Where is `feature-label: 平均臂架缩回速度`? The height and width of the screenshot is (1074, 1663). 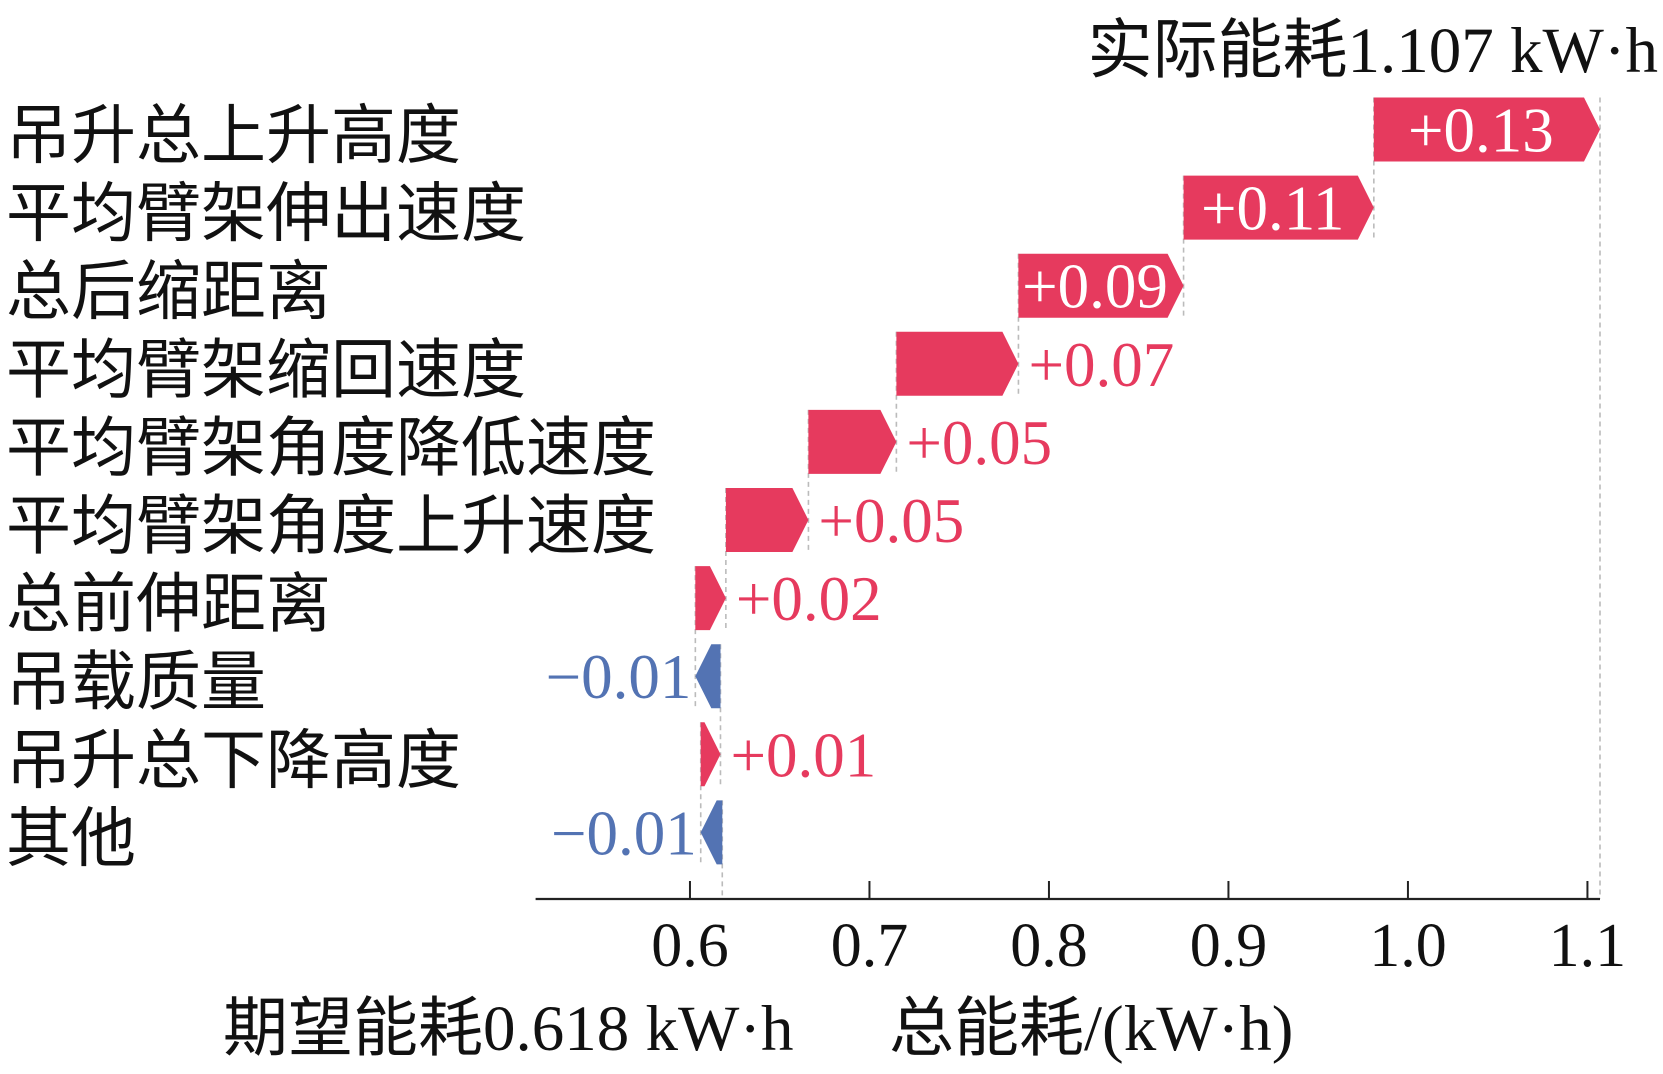
feature-label: 平均臂架缩回速度 is located at coordinates (266, 371).